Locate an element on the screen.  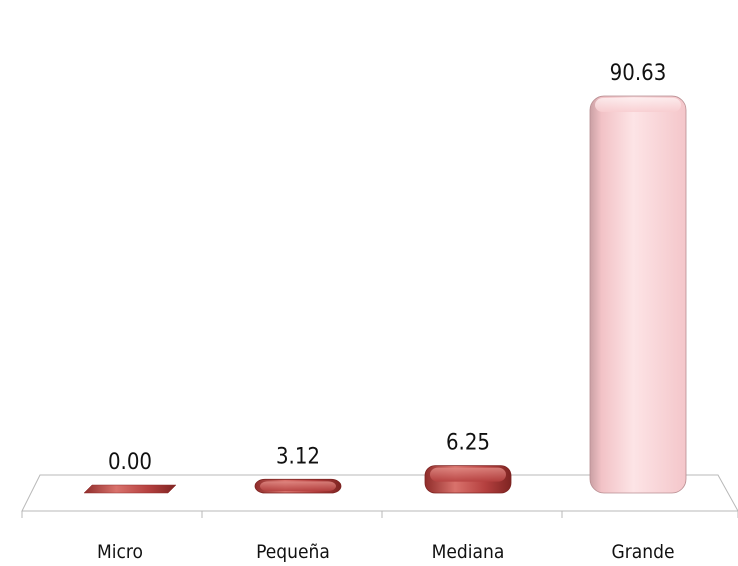
x-tick-label-grande: Grande is located at coordinates (643, 552).